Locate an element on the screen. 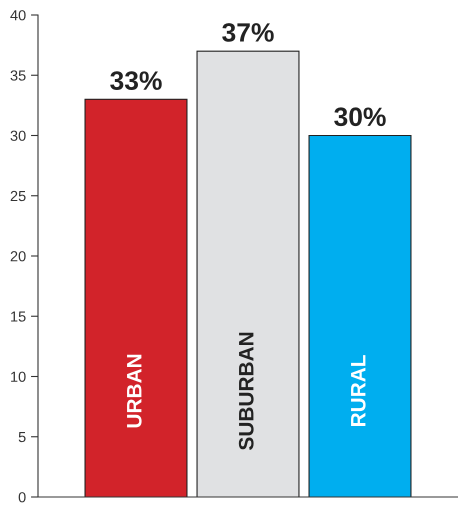 The width and height of the screenshot is (458, 505). data-label: 30% is located at coordinates (360, 116).